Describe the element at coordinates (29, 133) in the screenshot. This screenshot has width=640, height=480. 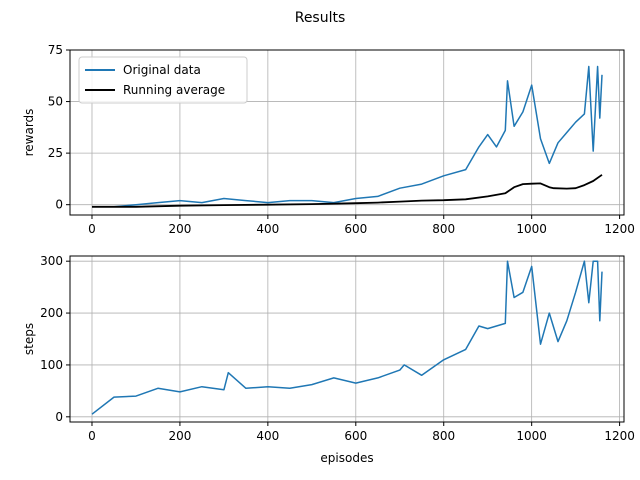
I see `y-axis-label: rewards` at that location.